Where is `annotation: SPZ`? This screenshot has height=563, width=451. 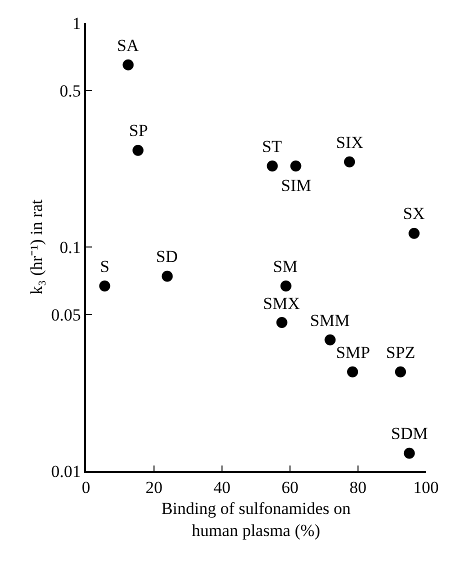 annotation: SPZ is located at coordinates (401, 352).